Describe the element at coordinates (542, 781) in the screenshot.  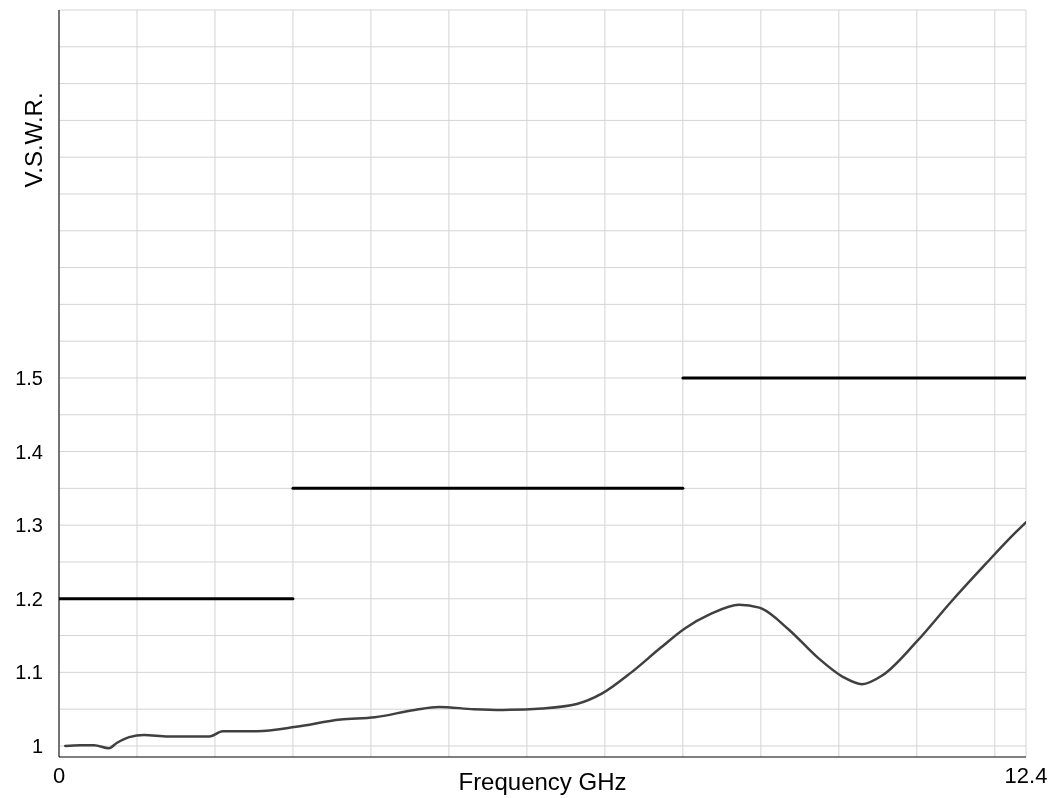
I see `x-axis-title: Frequency GHz` at that location.